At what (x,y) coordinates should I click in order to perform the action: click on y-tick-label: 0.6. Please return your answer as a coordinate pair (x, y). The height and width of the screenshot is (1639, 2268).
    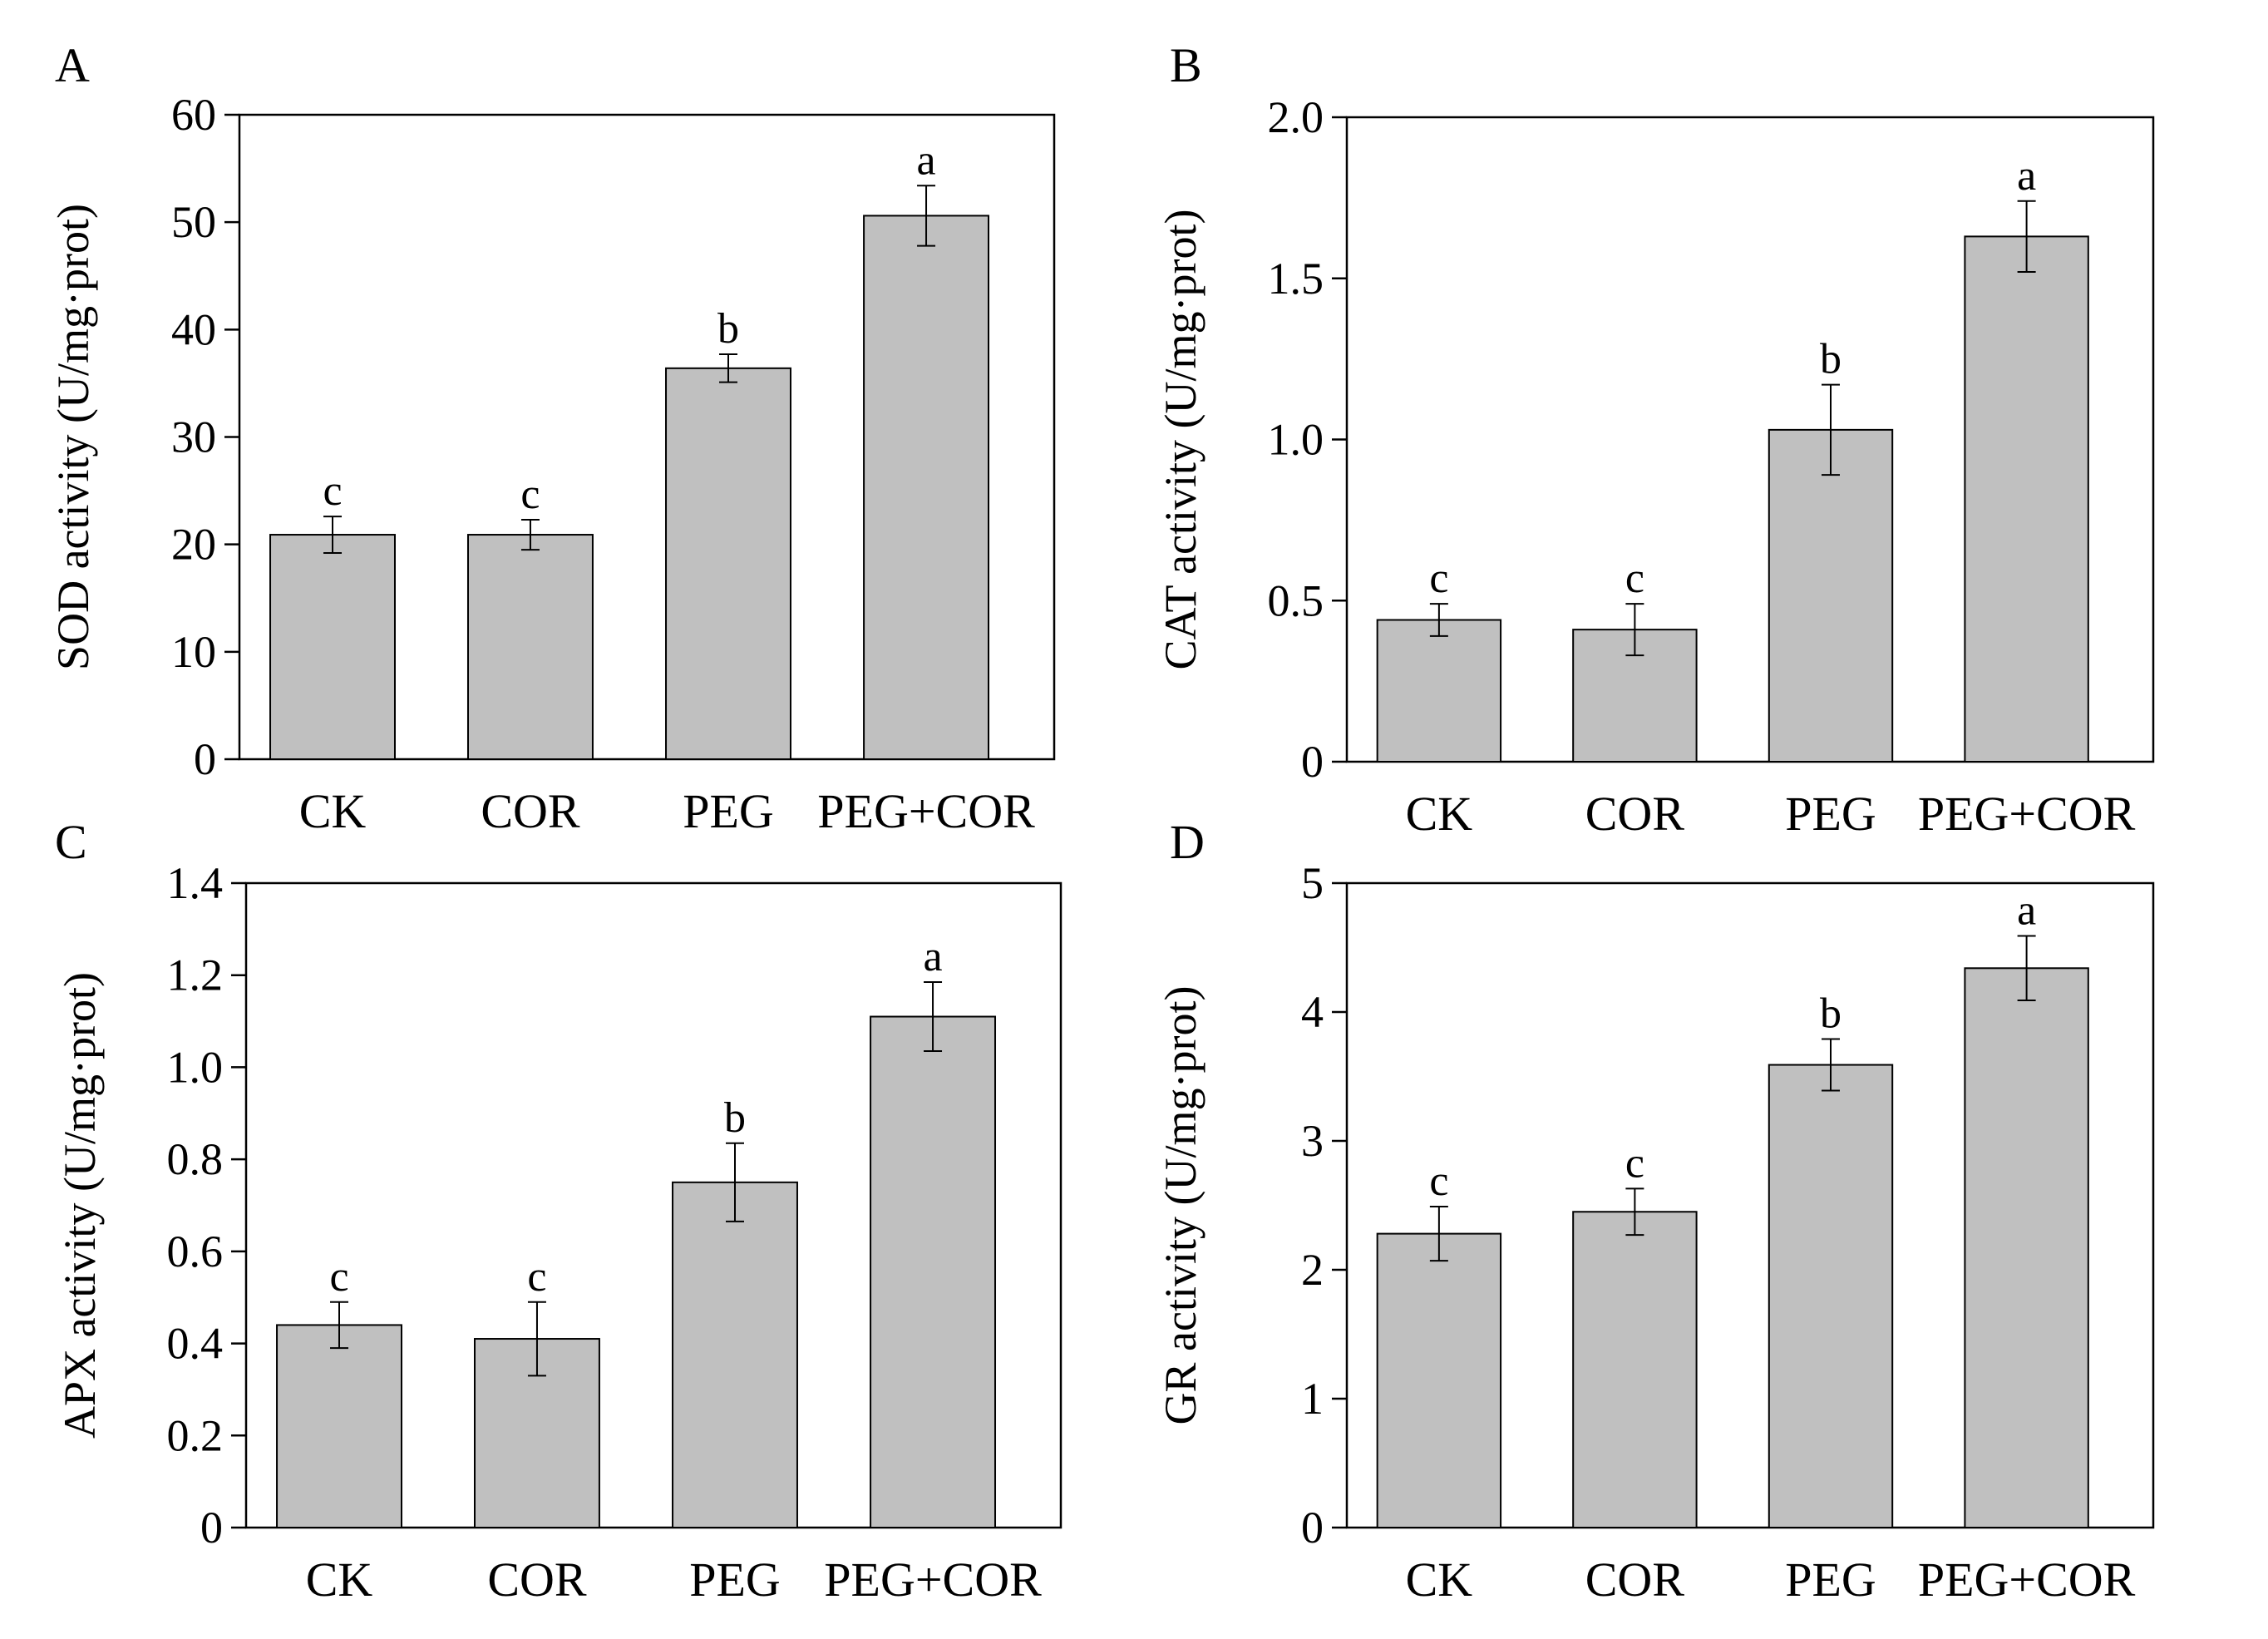
    Looking at the image, I should click on (196, 1251).